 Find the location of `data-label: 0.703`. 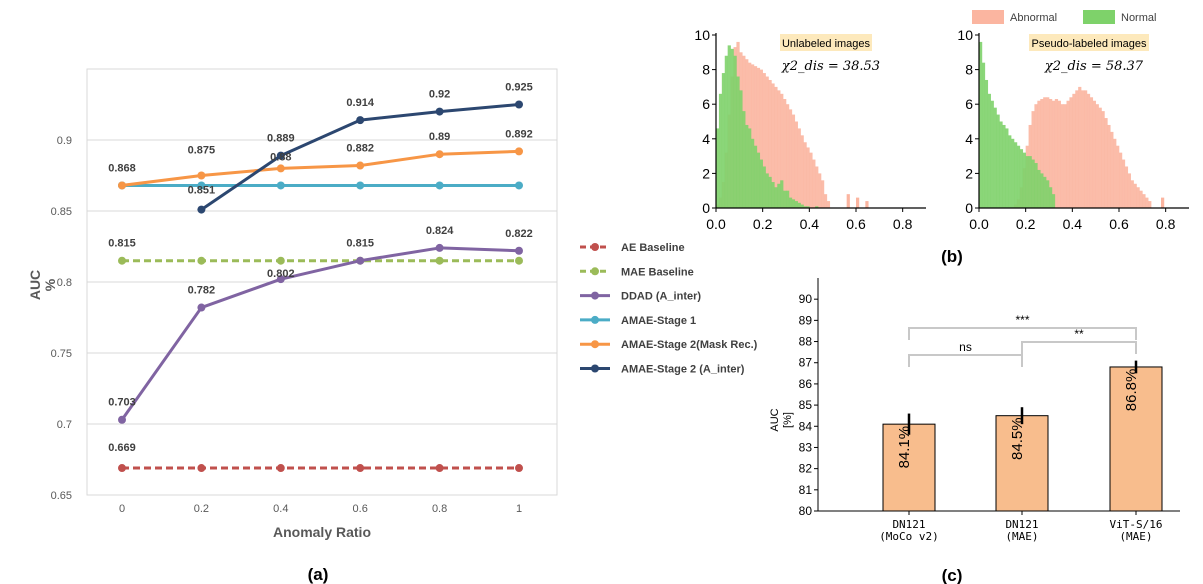

data-label: 0.703 is located at coordinates (122, 403).